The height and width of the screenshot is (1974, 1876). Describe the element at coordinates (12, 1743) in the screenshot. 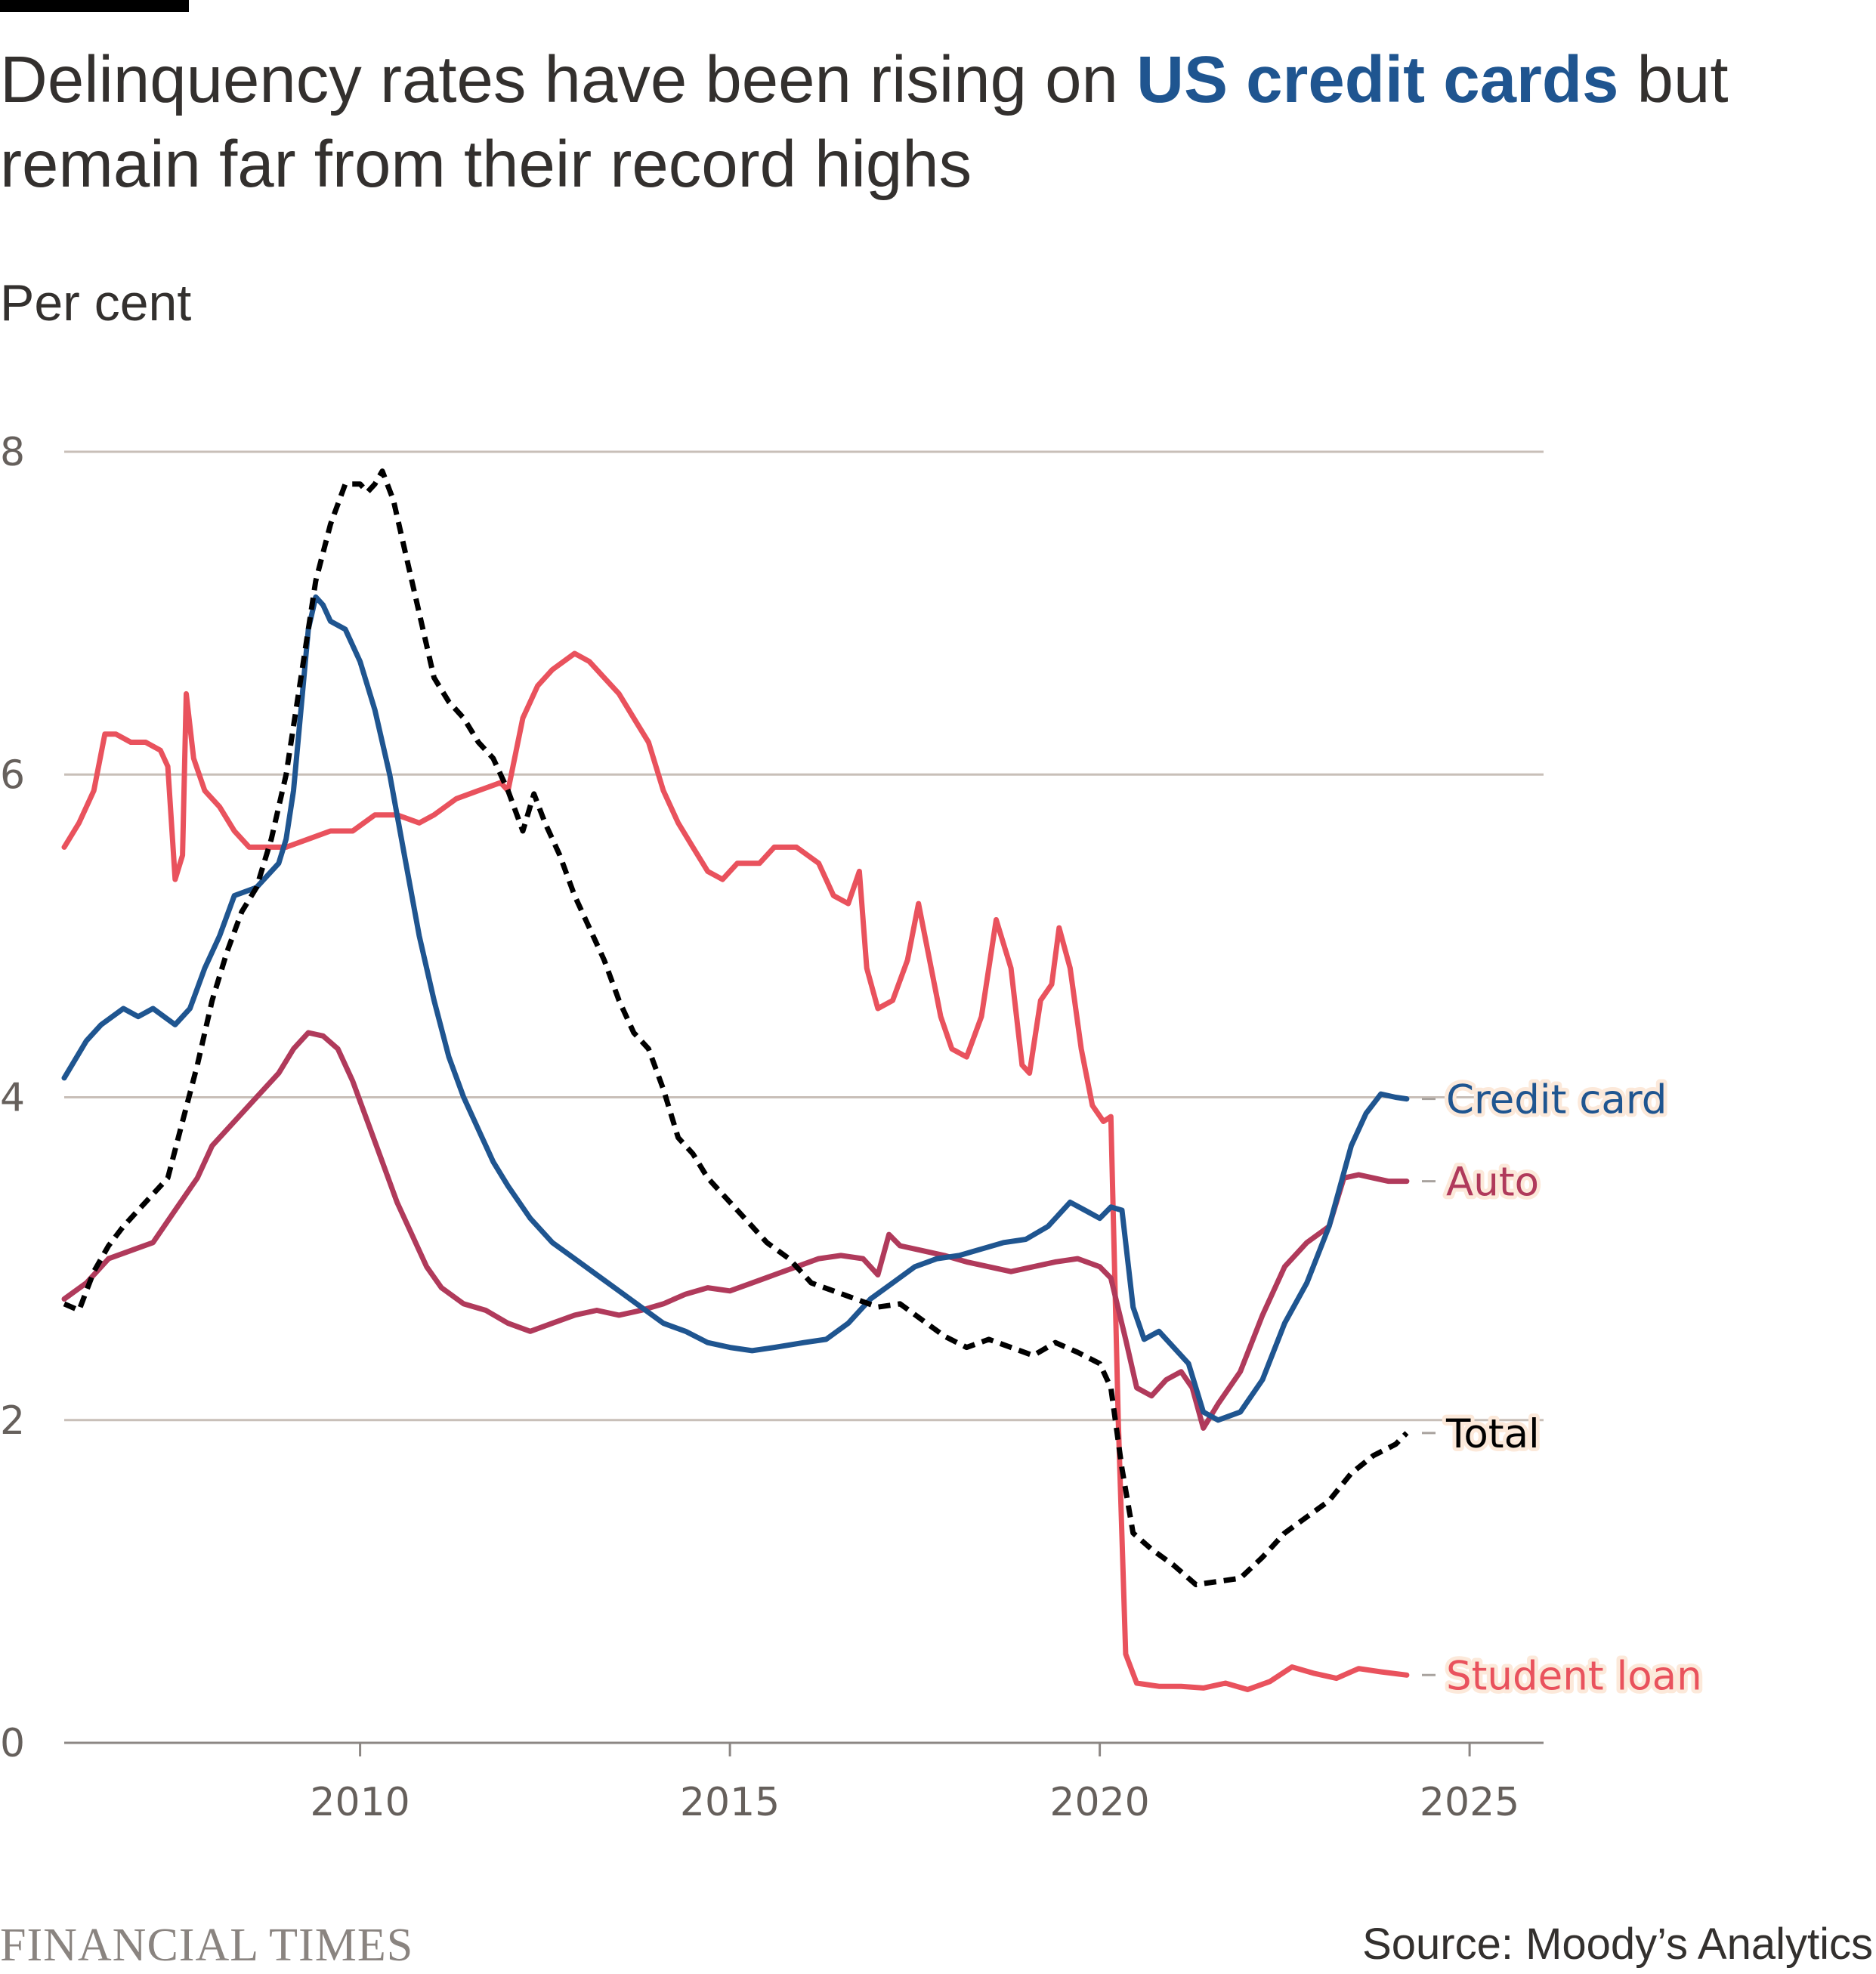

I see `y-tick-label: 0` at that location.